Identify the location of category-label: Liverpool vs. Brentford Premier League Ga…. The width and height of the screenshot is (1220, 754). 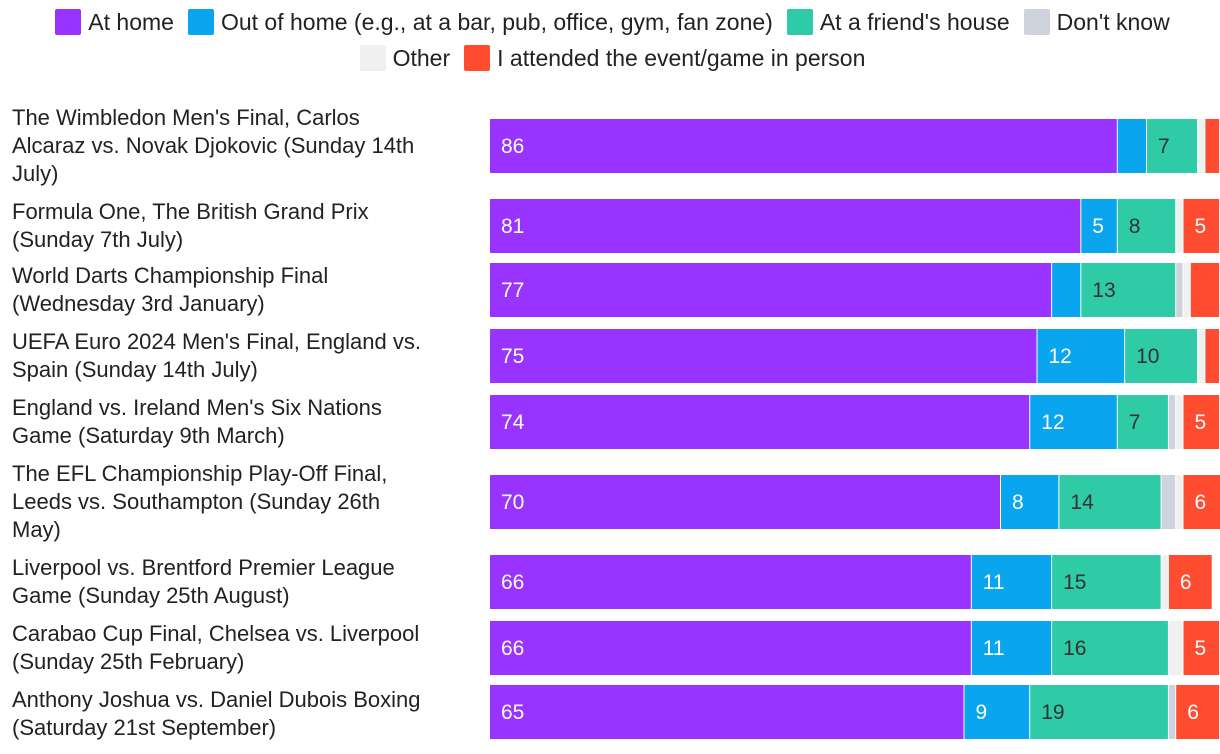
(246, 582).